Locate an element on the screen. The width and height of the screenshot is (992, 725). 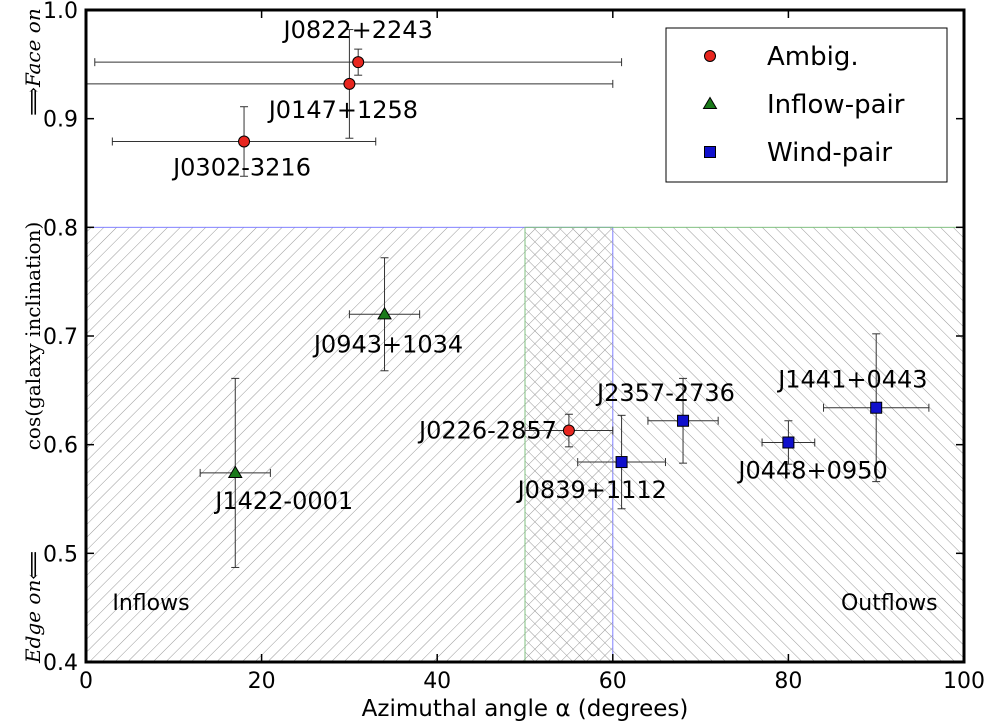
point-label: J0147+1258 is located at coordinates (342, 110).